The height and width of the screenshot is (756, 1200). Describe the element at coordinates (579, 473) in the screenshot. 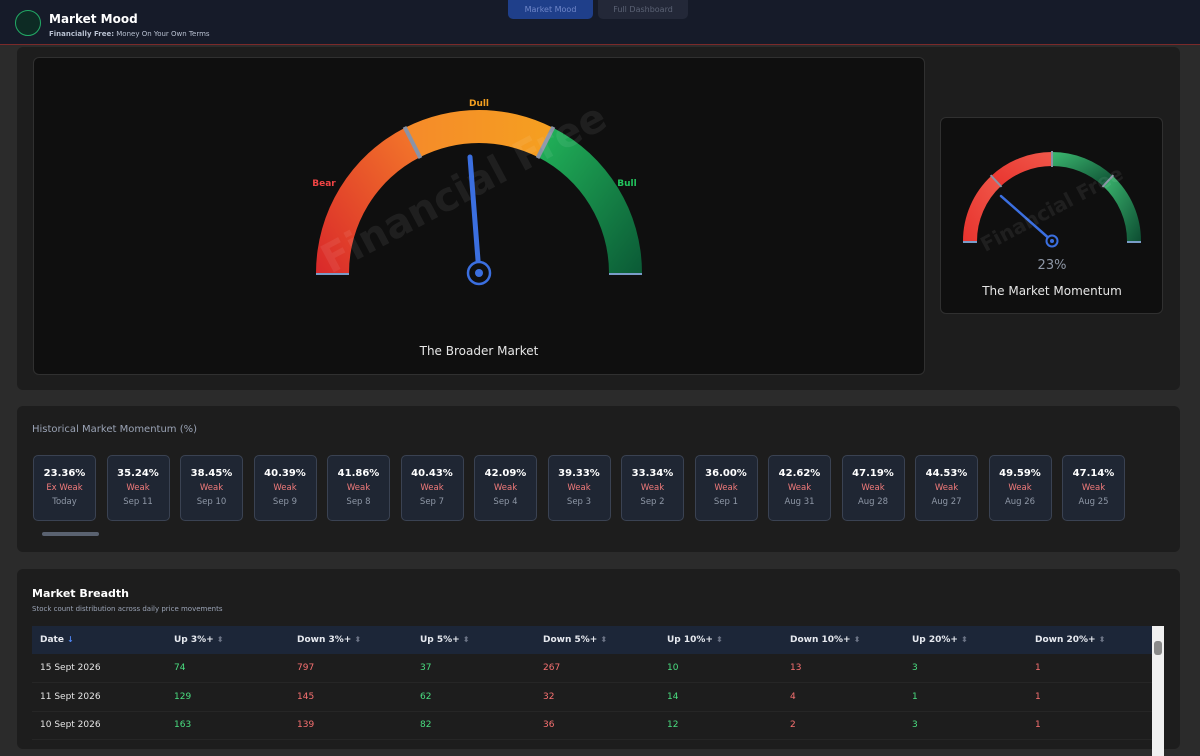

I see `card-value: 39.33%` at that location.